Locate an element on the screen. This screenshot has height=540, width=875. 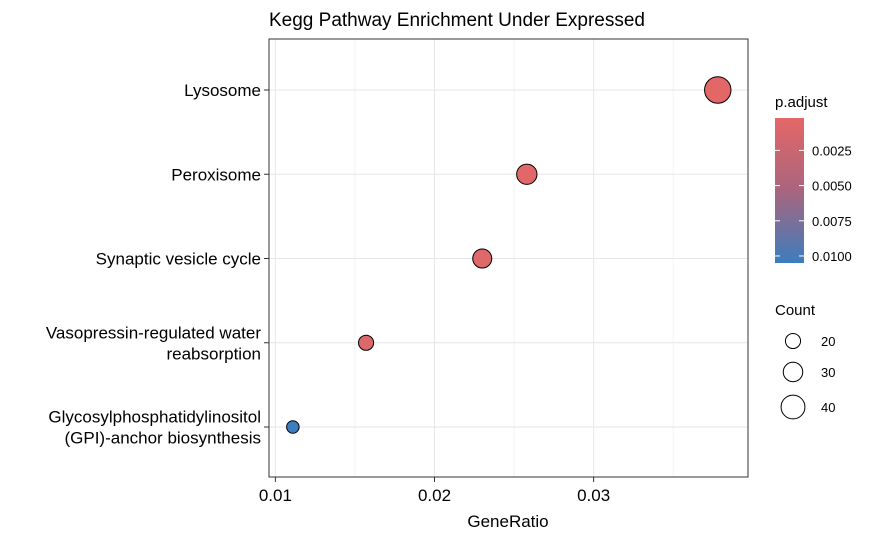
x-axis: 0.01 0.02 0.03 is located at coordinates (434, 491).